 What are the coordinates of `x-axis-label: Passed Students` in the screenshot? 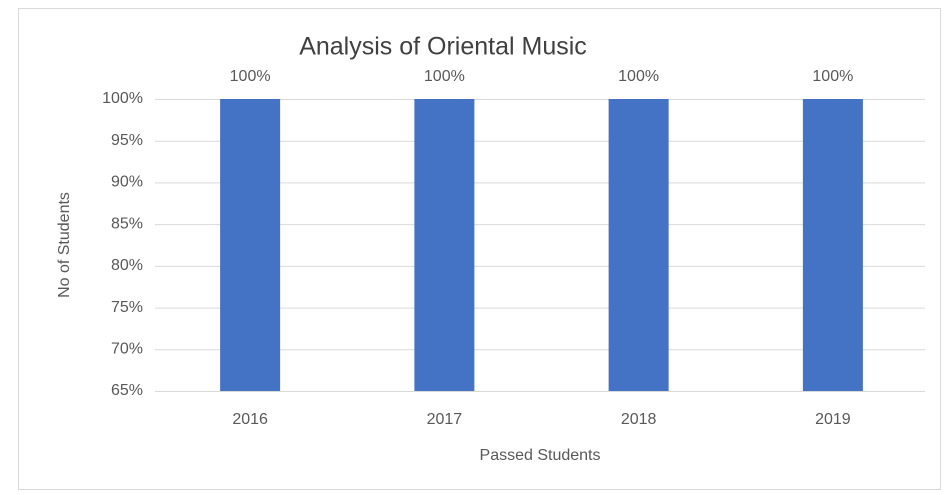 It's located at (540, 455).